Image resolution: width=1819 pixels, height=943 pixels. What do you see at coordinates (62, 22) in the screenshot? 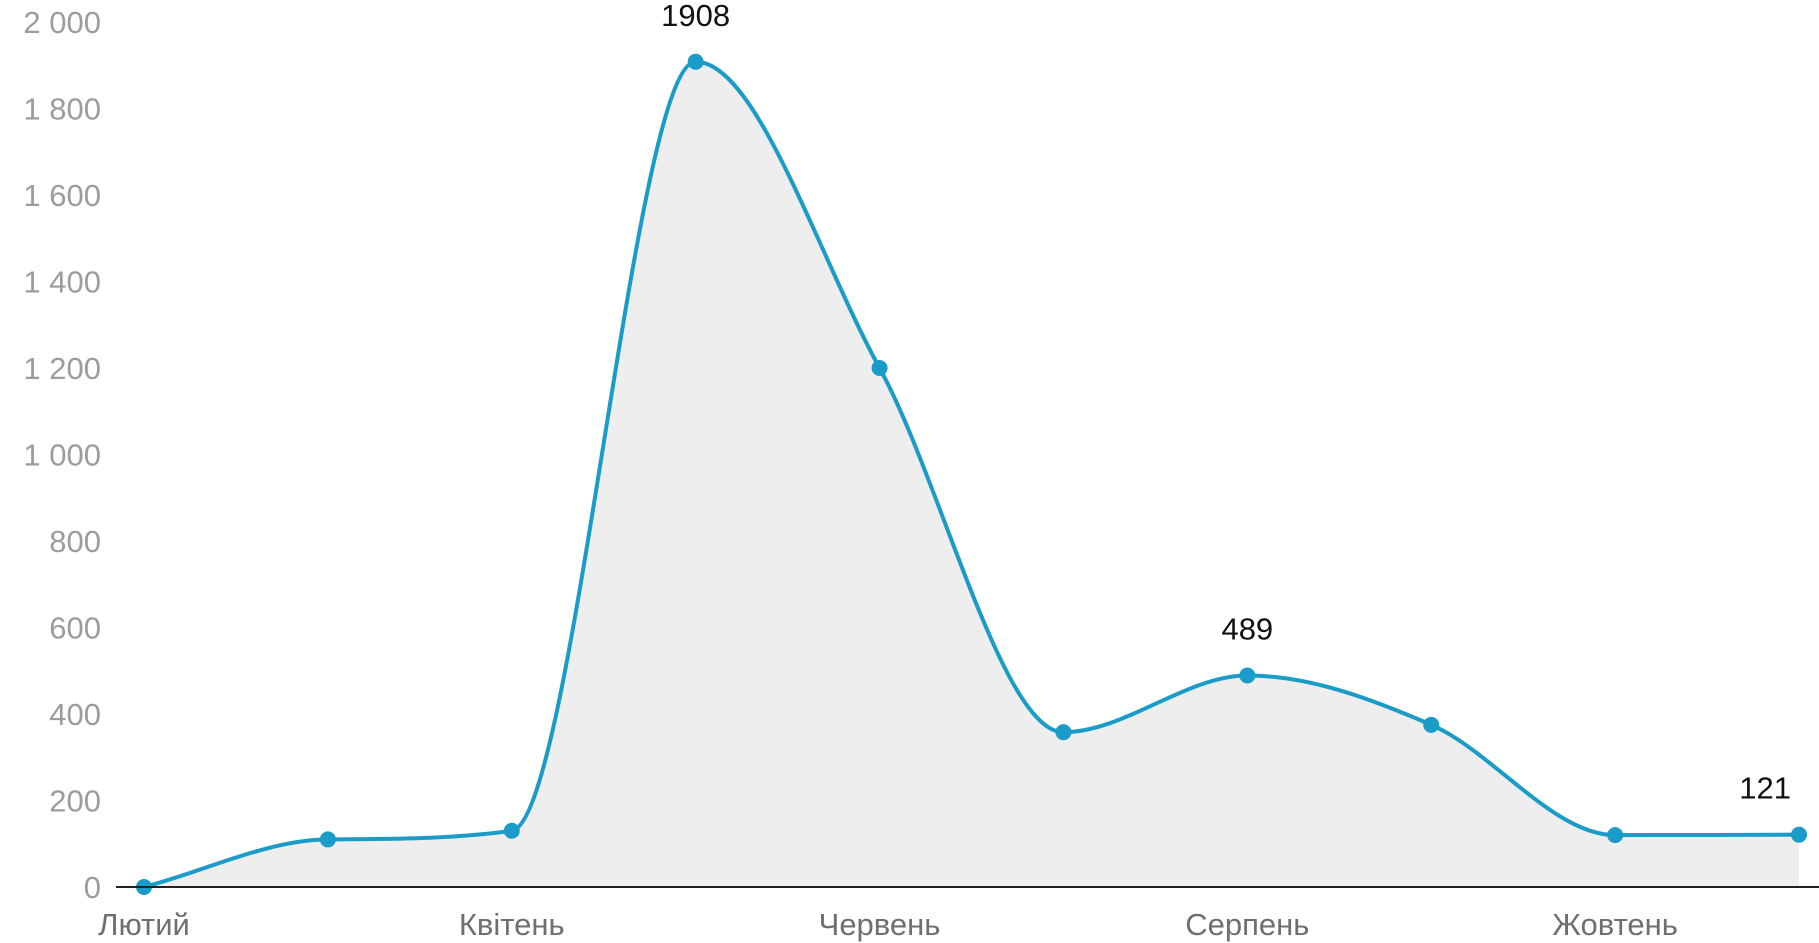
I see `y-tick-label: 2 000` at bounding box center [62, 22].